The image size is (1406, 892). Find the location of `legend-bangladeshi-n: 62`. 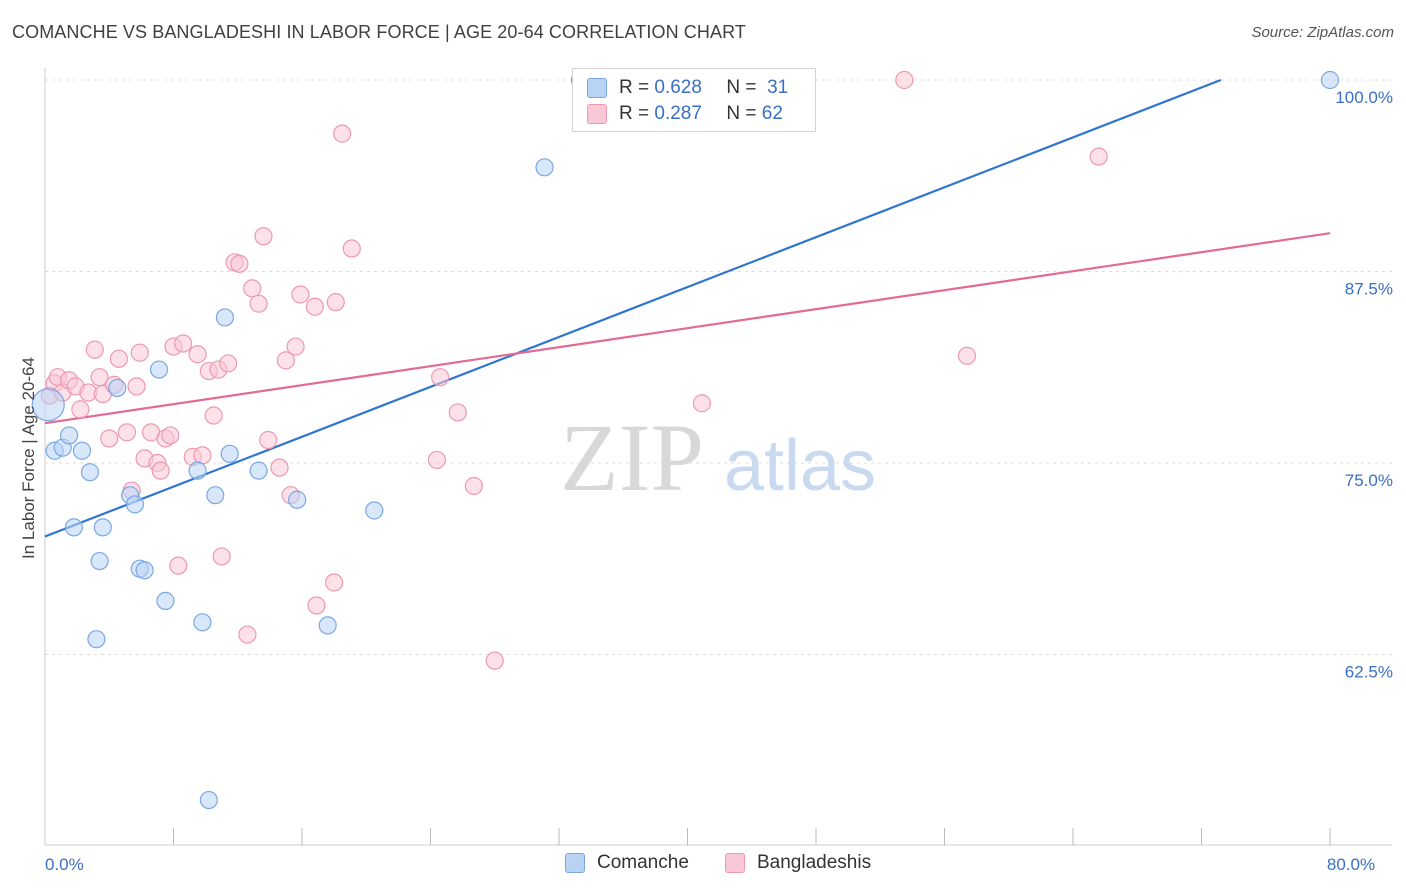

legend-bangladeshi-n: 62 is located at coordinates (772, 113).